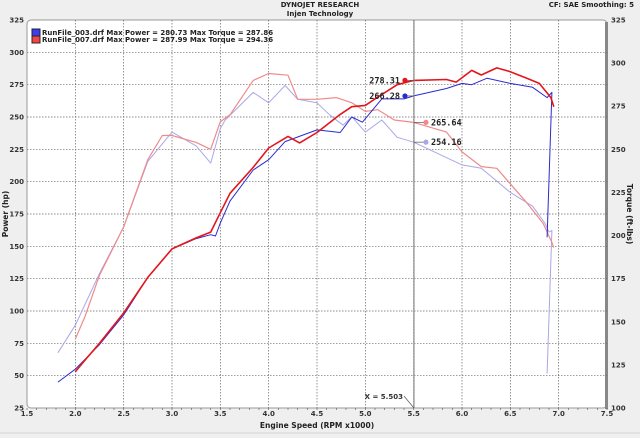 The image size is (640, 438). Describe the element at coordinates (220, 414) in the screenshot. I see `x-tick-label: 3.5` at that location.